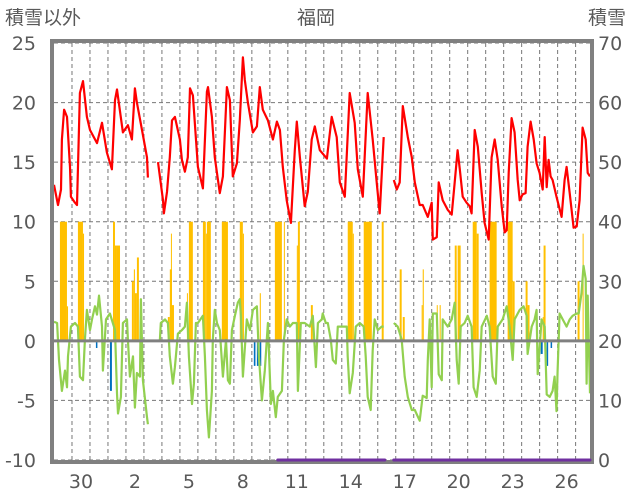 The width and height of the screenshot is (636, 501). I want to click on right-tick-label: 50, so click(610, 163).